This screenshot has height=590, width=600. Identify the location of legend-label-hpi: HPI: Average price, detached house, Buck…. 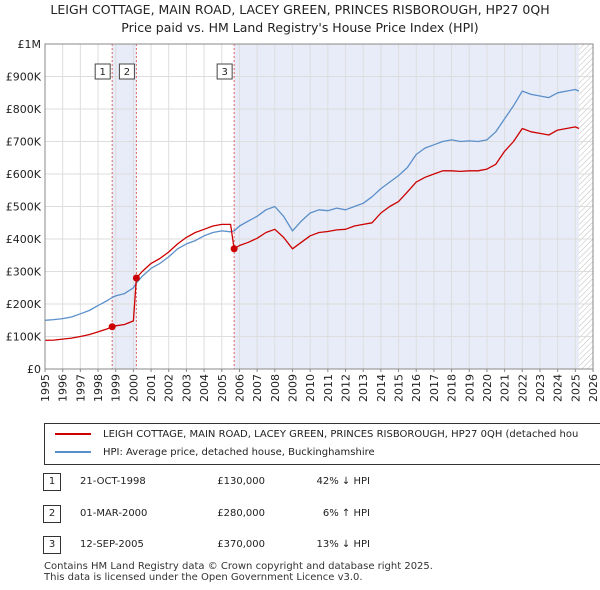
(239, 452).